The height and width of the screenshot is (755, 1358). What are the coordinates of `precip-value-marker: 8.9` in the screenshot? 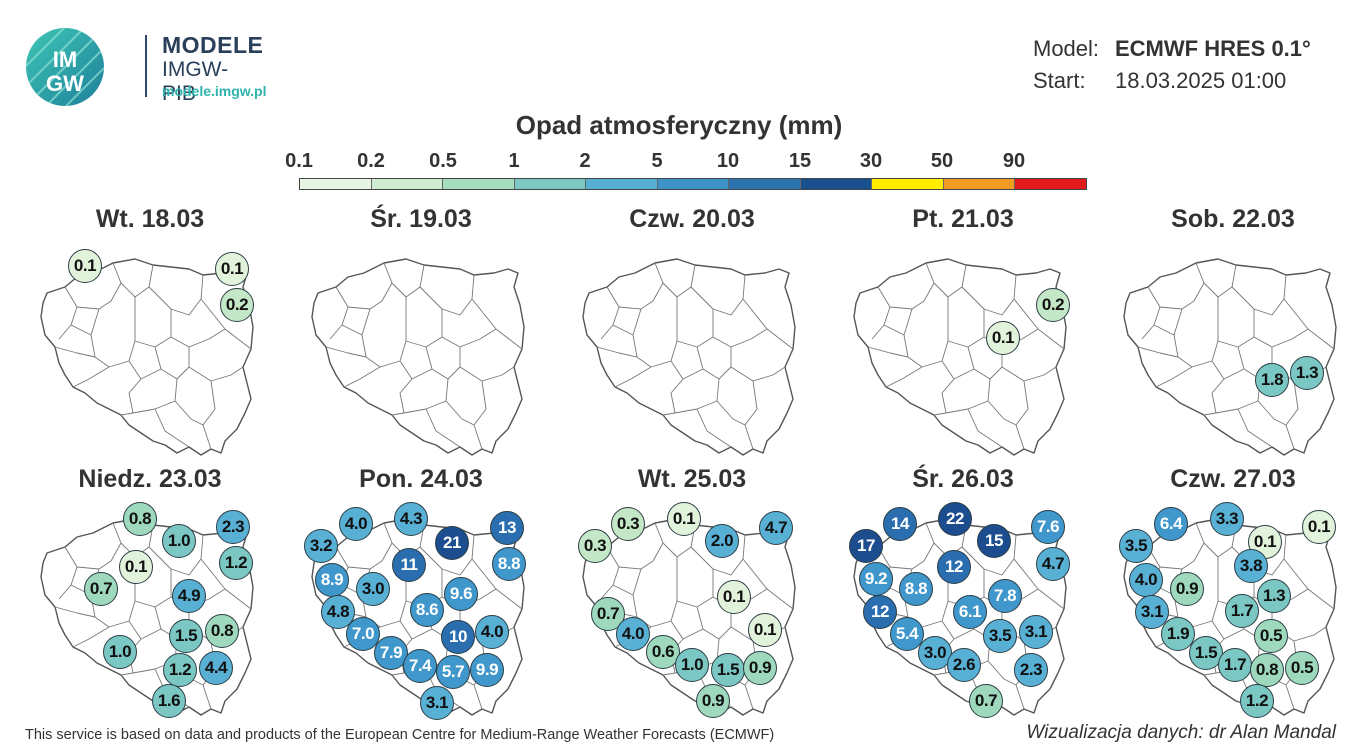 It's located at (332, 580).